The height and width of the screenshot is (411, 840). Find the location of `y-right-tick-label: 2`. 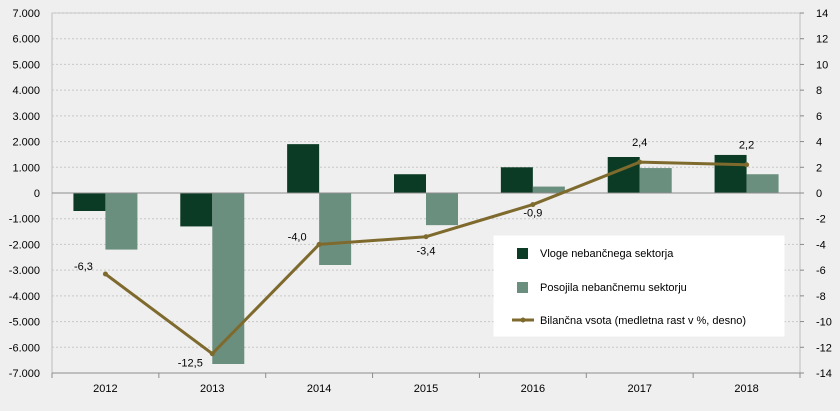

y-right-tick-label: 2 is located at coordinates (819, 168).